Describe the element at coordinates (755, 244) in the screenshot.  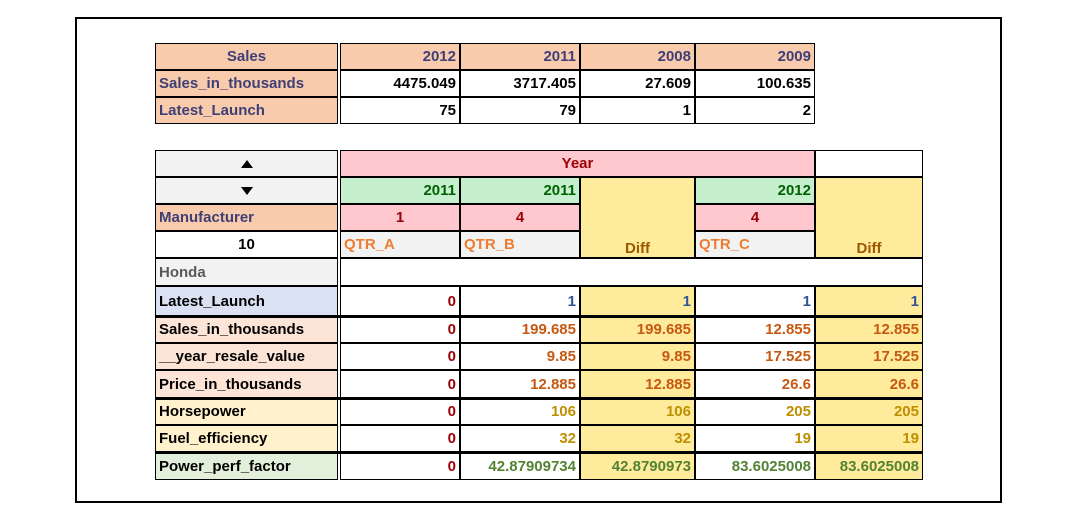
I see `quarter-header: QTR_C` at that location.